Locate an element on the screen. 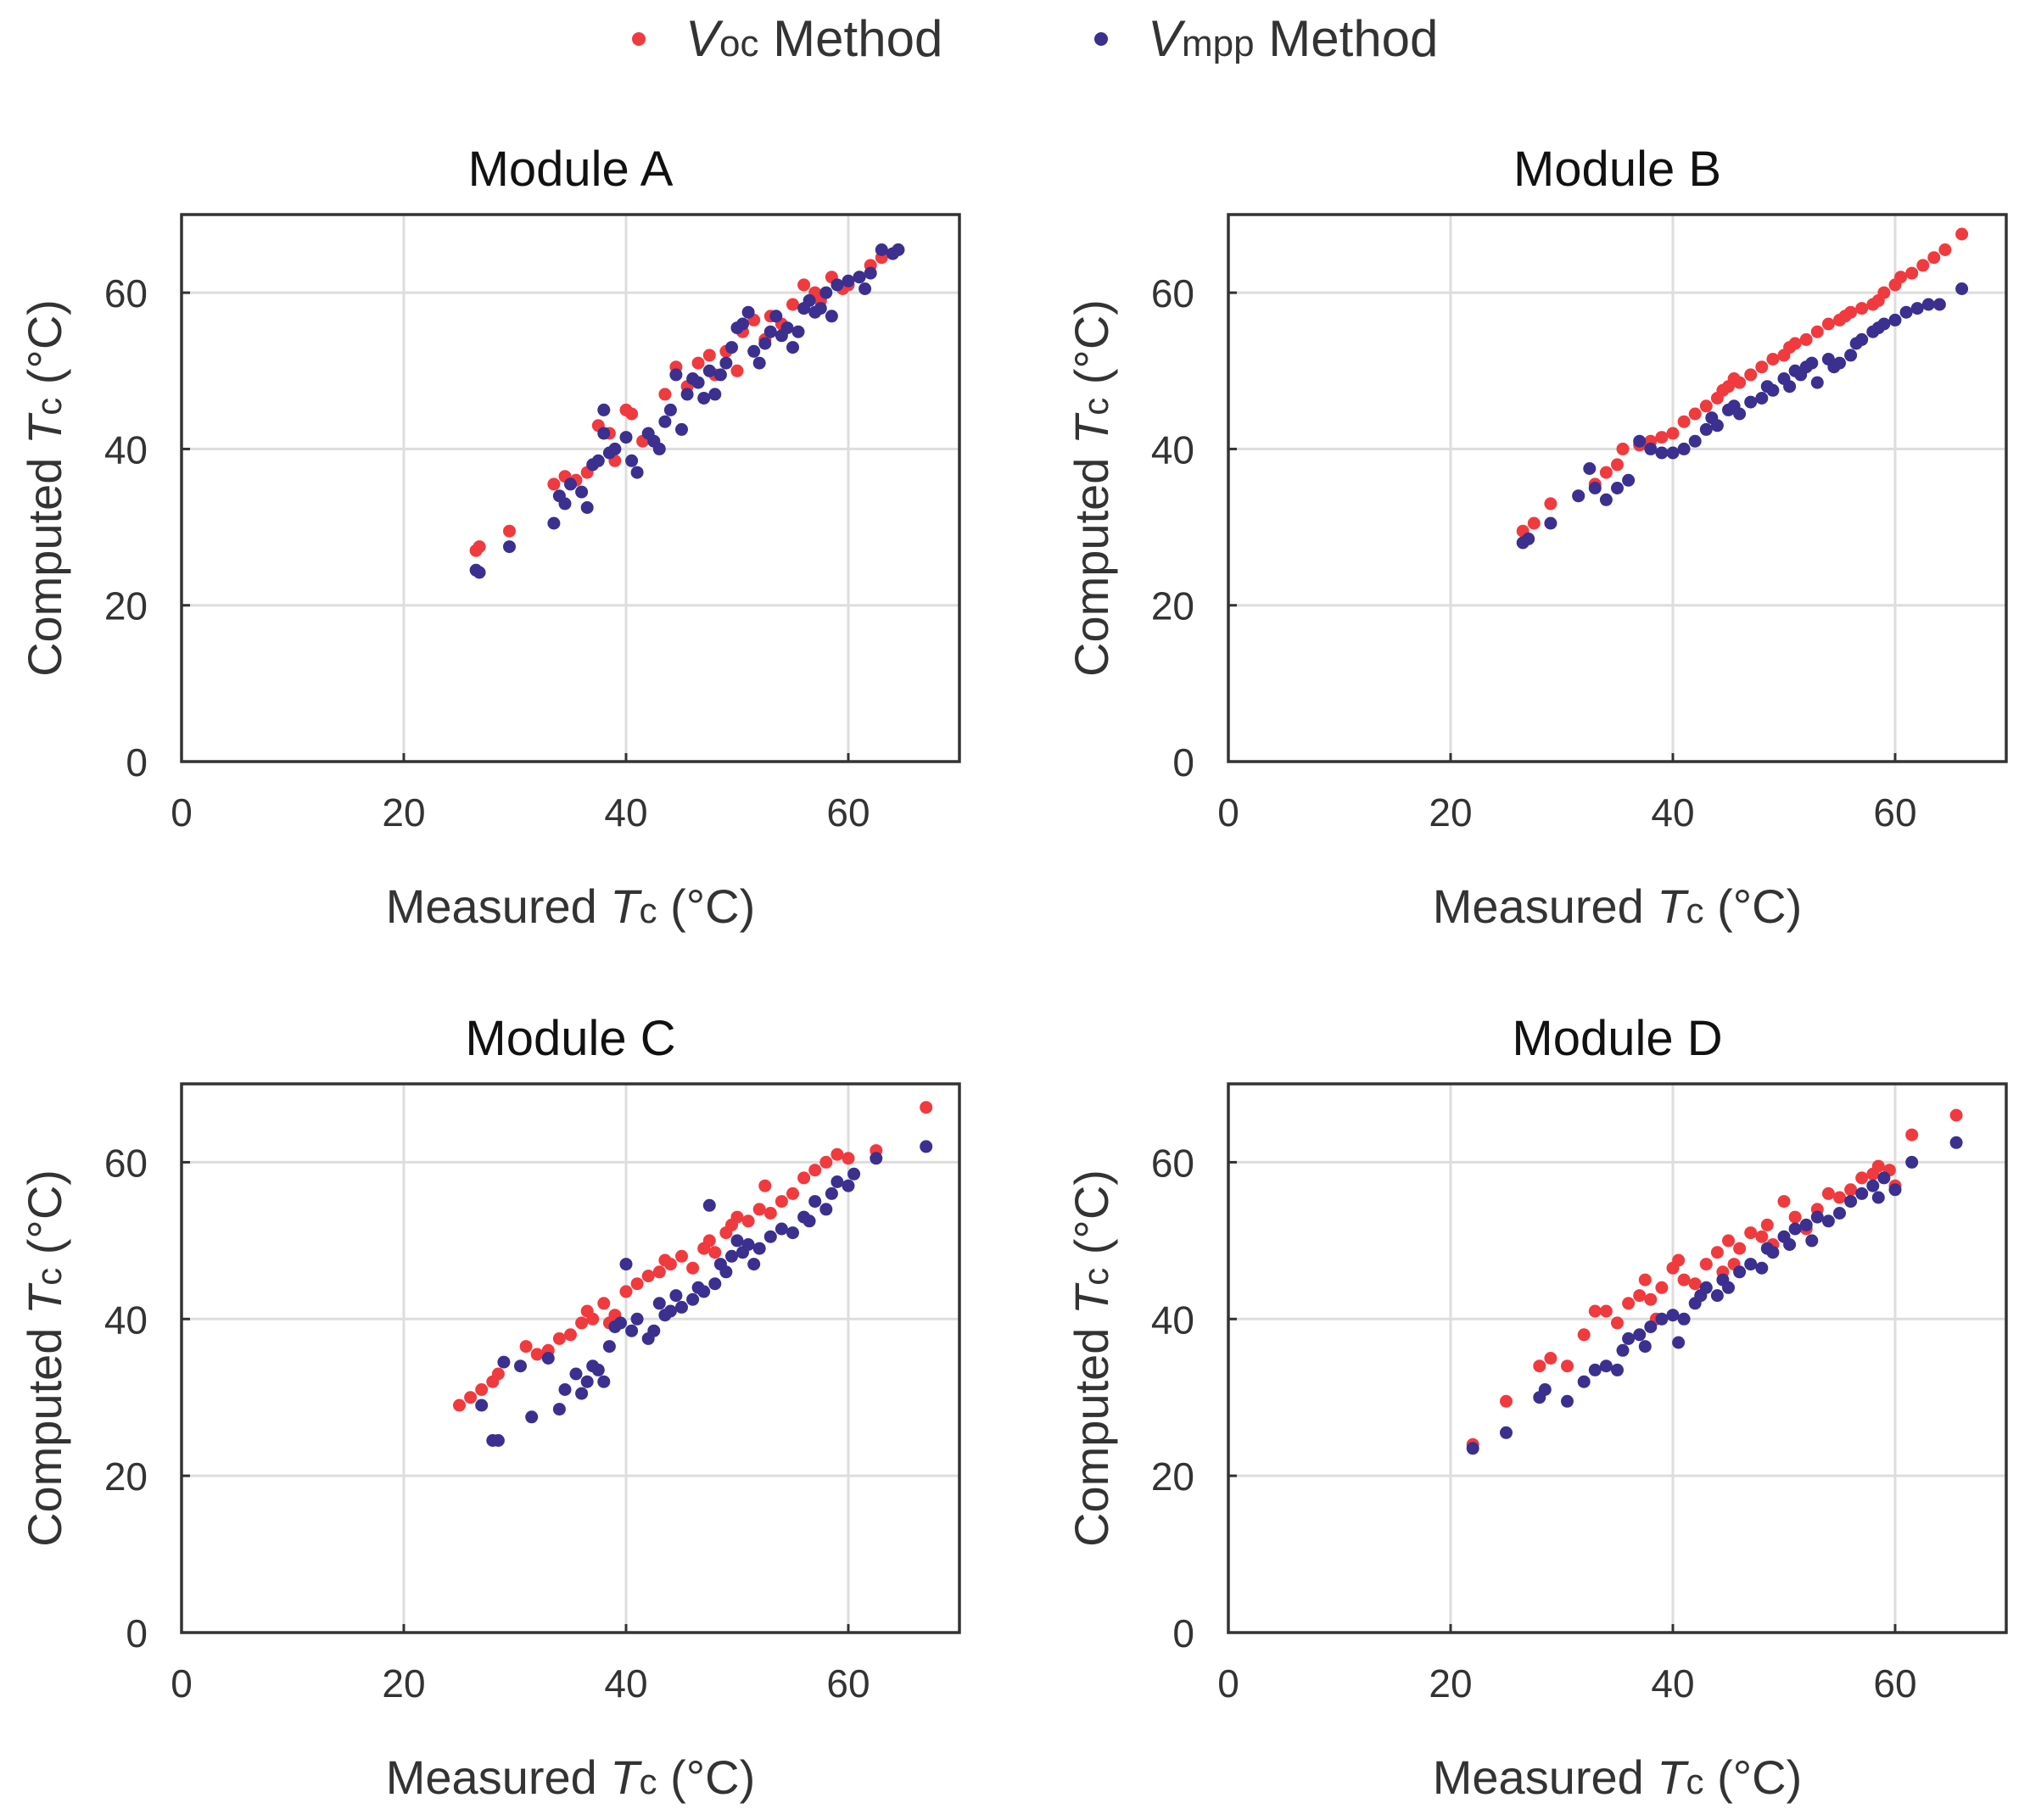  x-tick-label: 0 is located at coordinates (182, 812).